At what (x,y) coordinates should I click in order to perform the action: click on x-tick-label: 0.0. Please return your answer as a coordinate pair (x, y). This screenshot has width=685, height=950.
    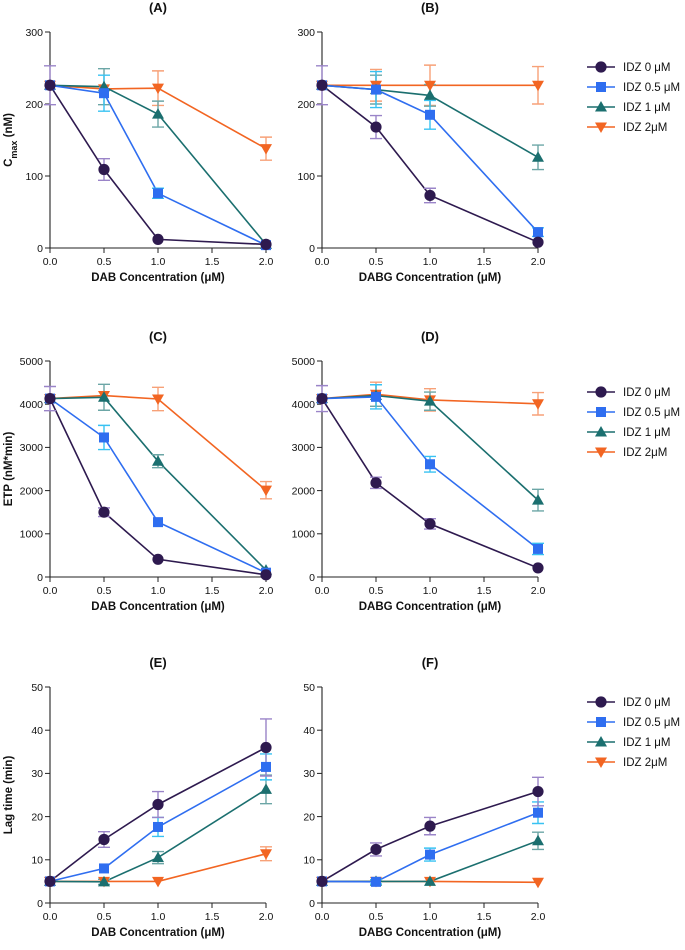
    Looking at the image, I should click on (50, 262).